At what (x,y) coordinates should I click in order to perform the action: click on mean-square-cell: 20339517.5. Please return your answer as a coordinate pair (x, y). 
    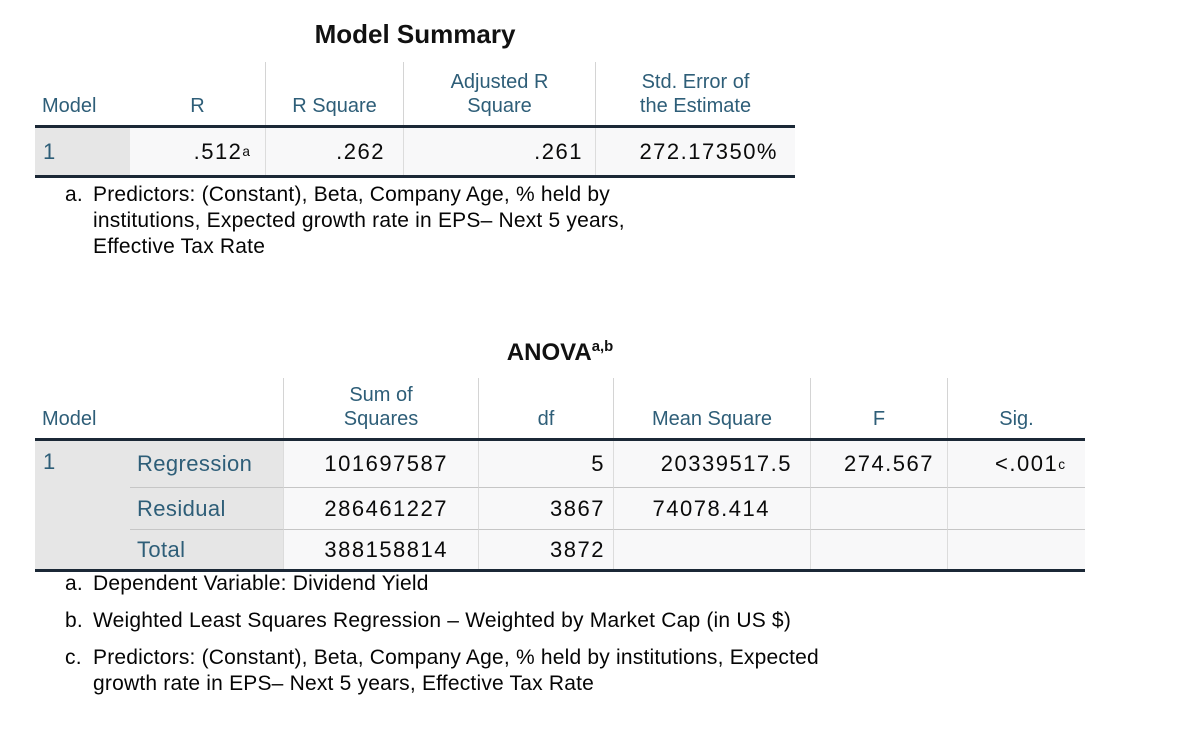
    Looking at the image, I should click on (711, 464).